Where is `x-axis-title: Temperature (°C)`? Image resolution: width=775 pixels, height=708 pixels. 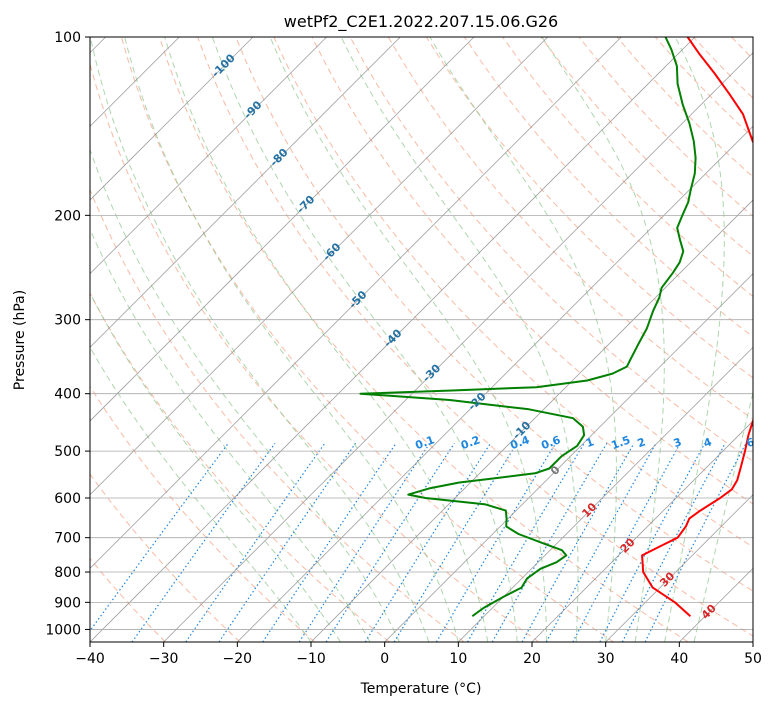
x-axis-title: Temperature (°C) is located at coordinates (421, 689).